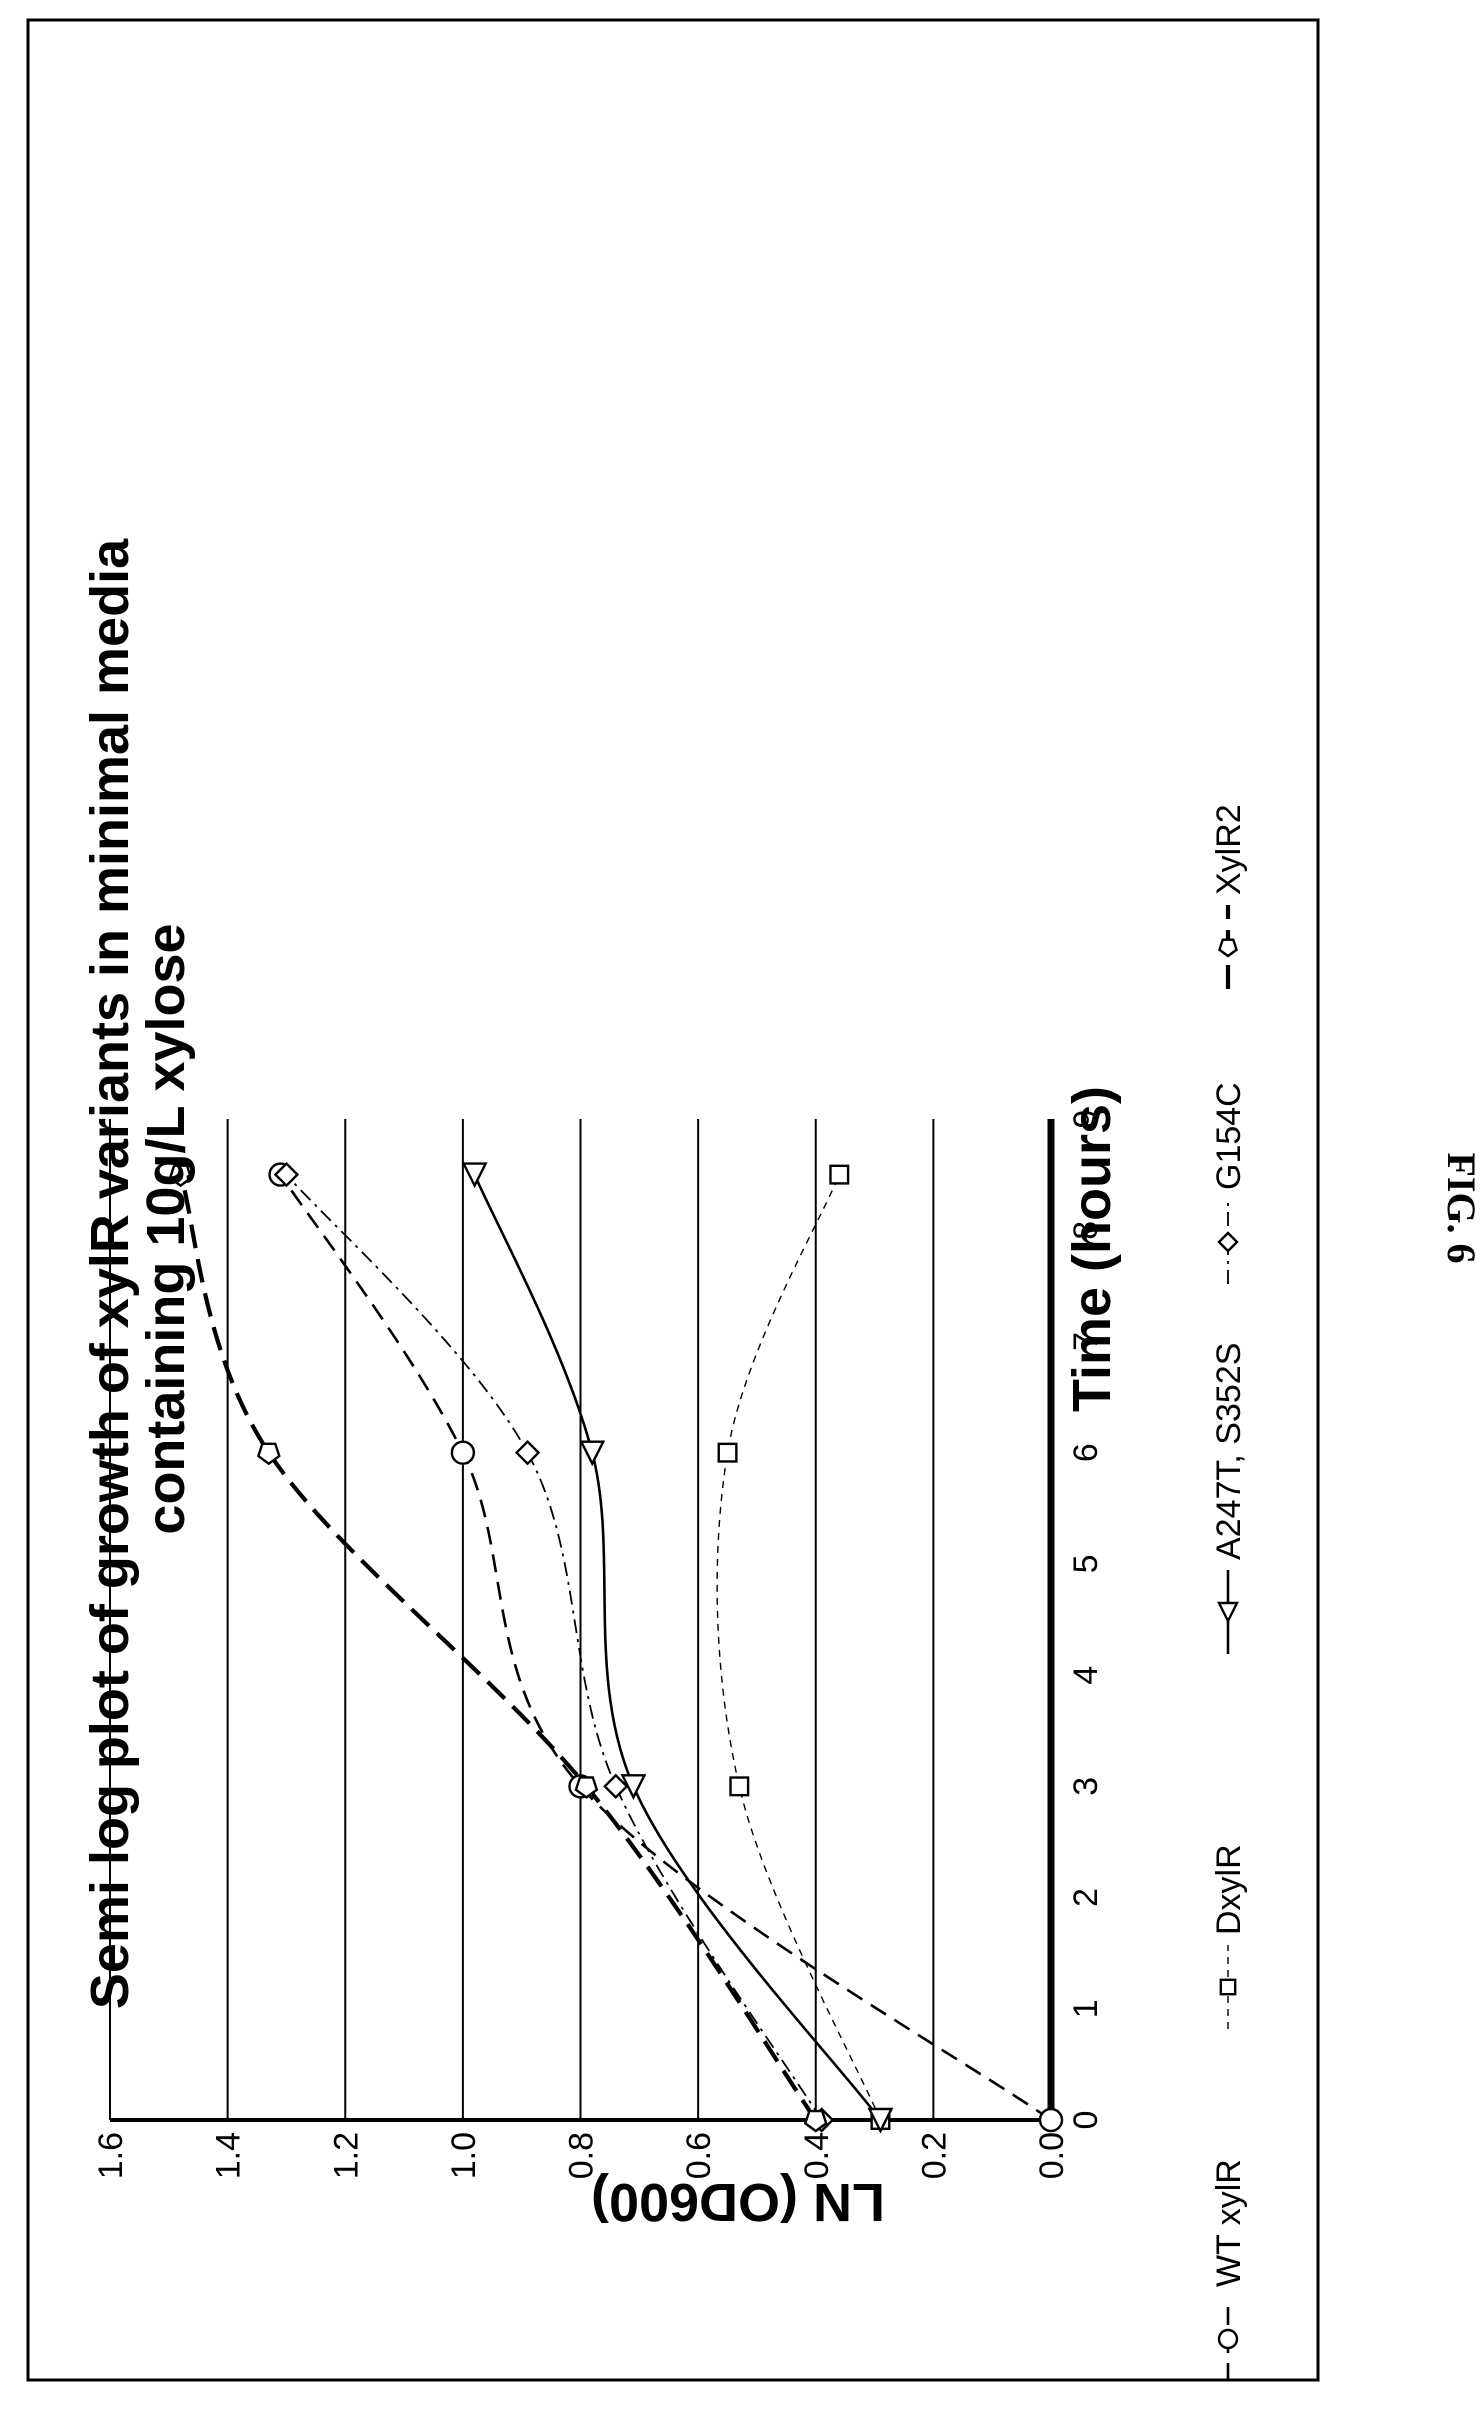 The image size is (1484, 2409). I want to click on y-tick-label: 0.8, so click(582, 2155).